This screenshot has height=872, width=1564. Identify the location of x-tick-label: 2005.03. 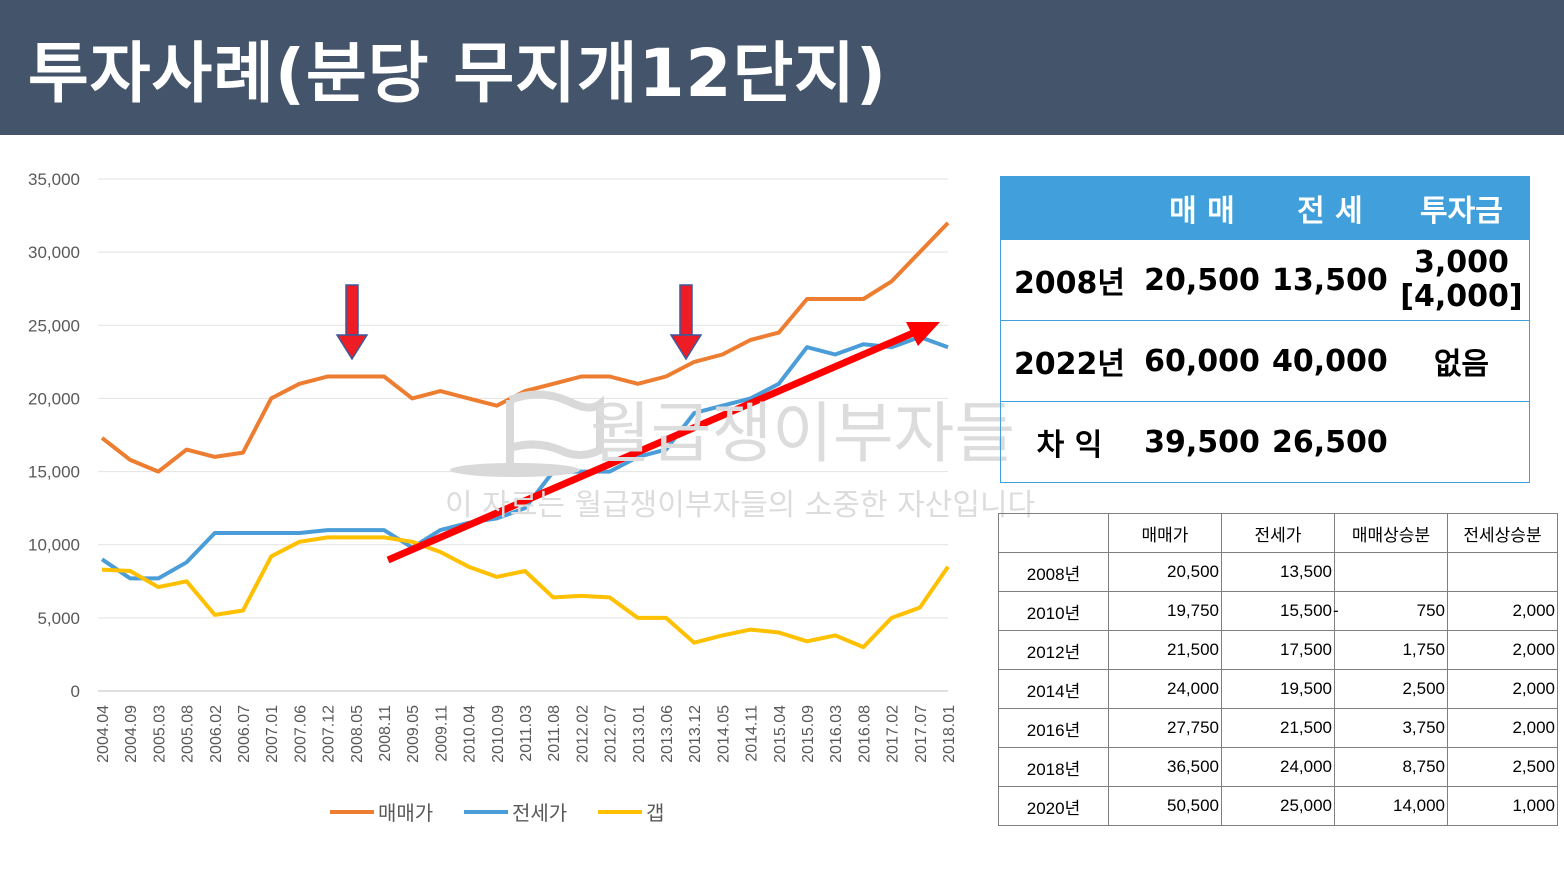
(159, 734).